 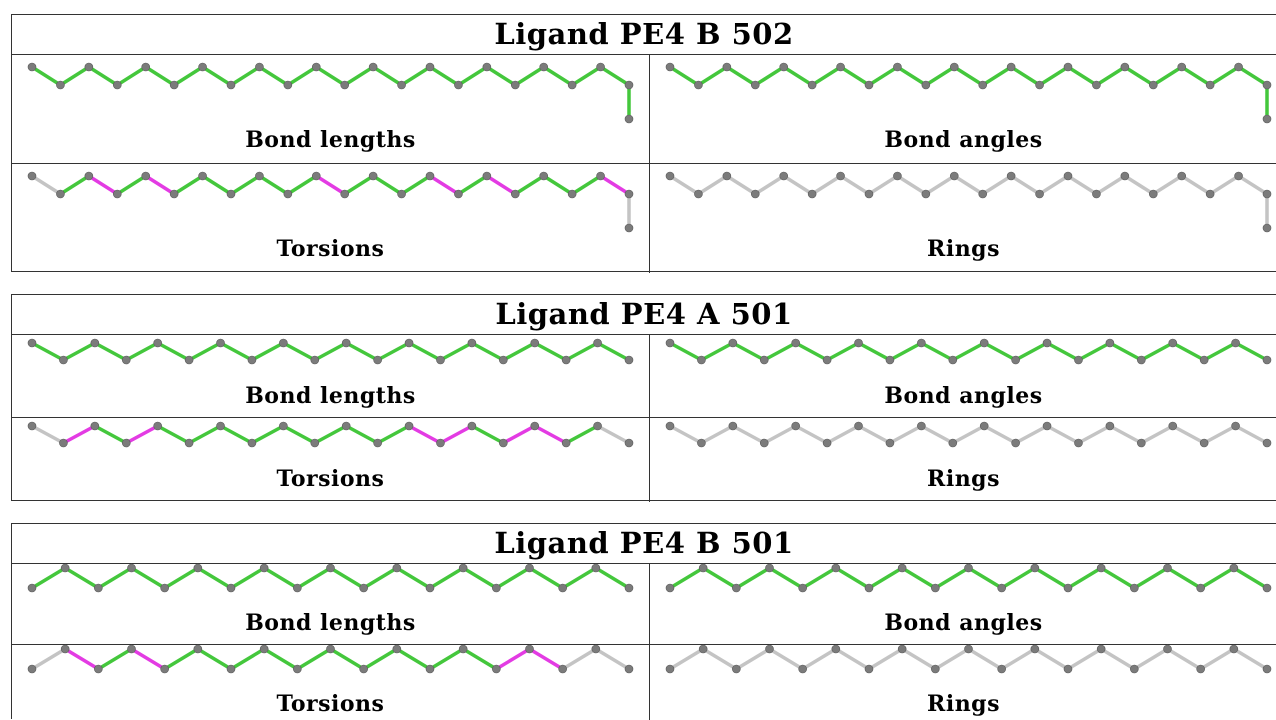 I want to click on cell-label: Bond lengths, so click(x=330, y=396).